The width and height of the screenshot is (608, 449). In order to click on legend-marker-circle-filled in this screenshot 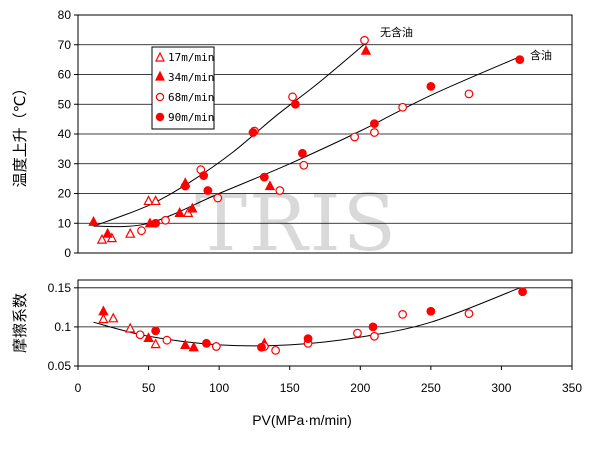, I will do `click(160, 117)`.